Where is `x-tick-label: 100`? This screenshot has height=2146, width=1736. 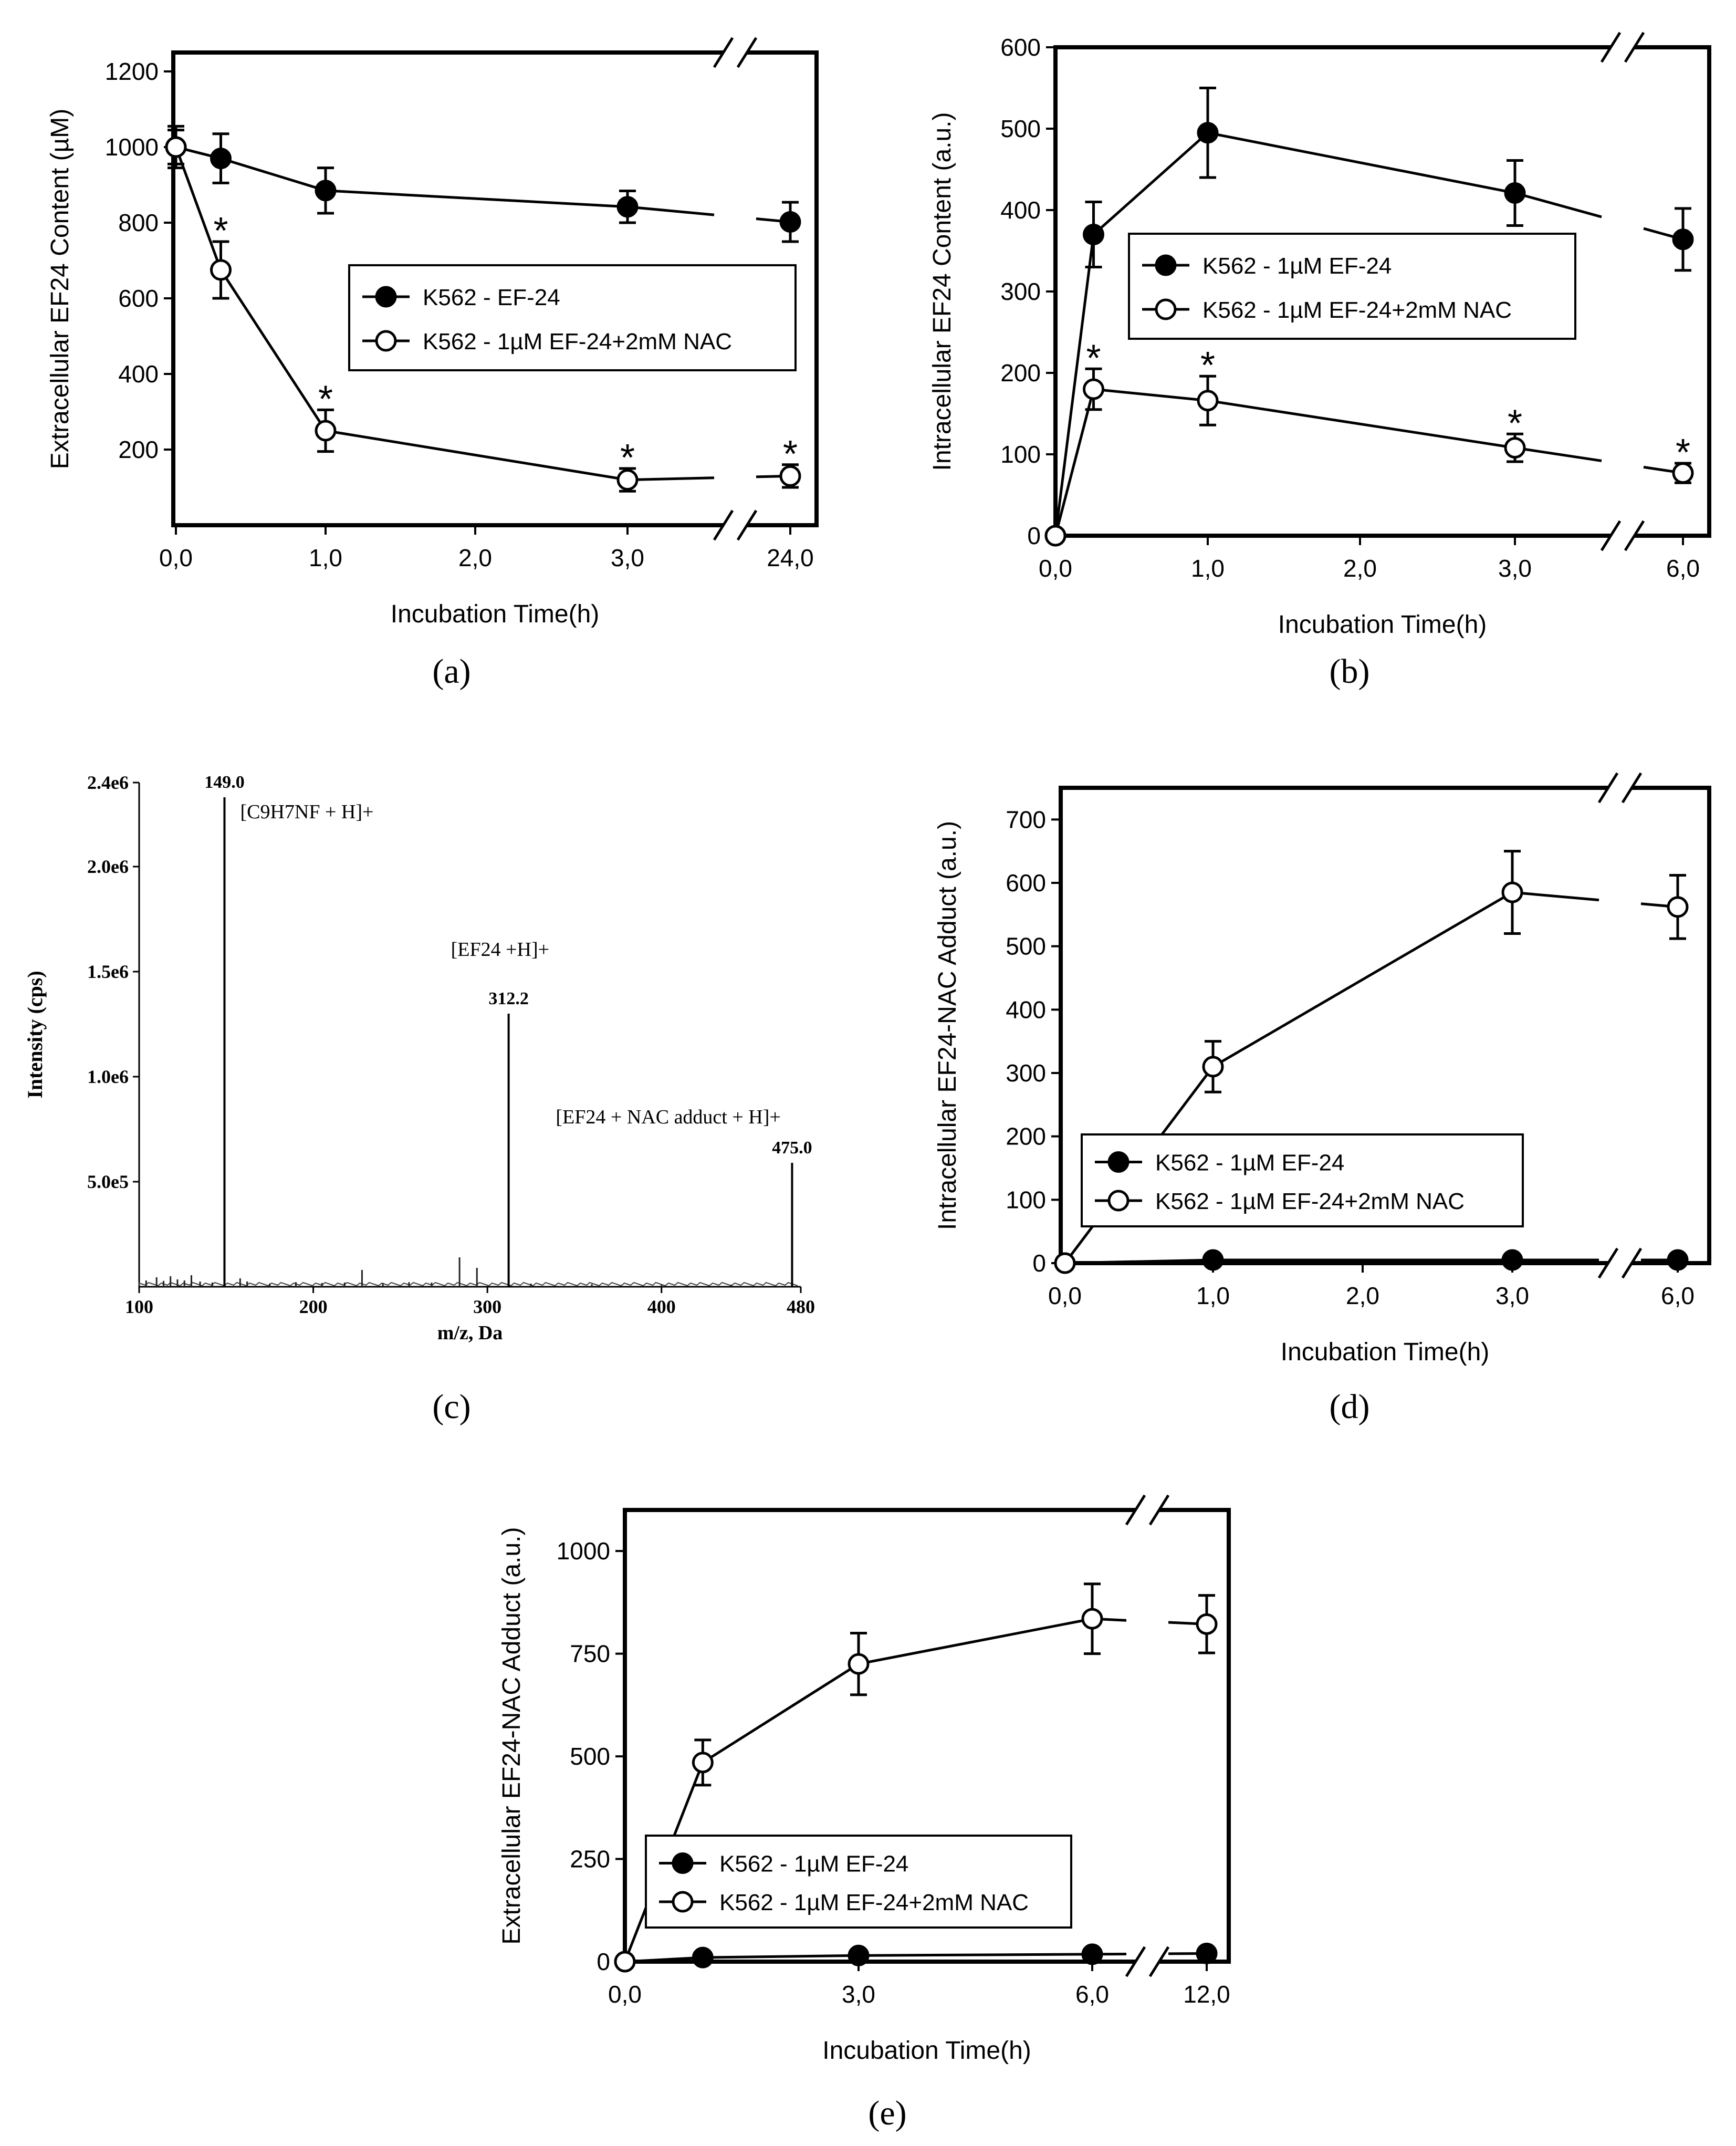 x-tick-label: 100 is located at coordinates (139, 1306).